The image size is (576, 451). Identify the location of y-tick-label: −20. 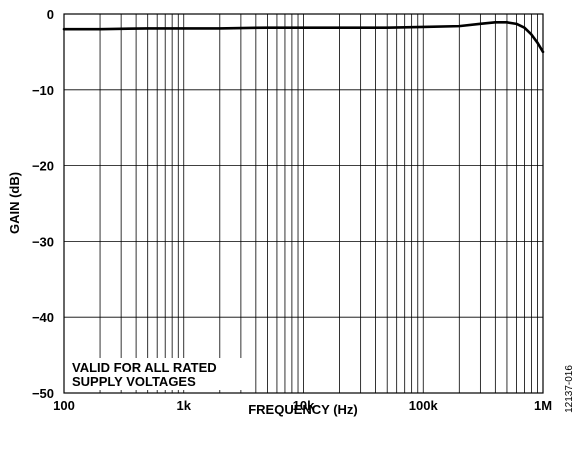
(43, 166).